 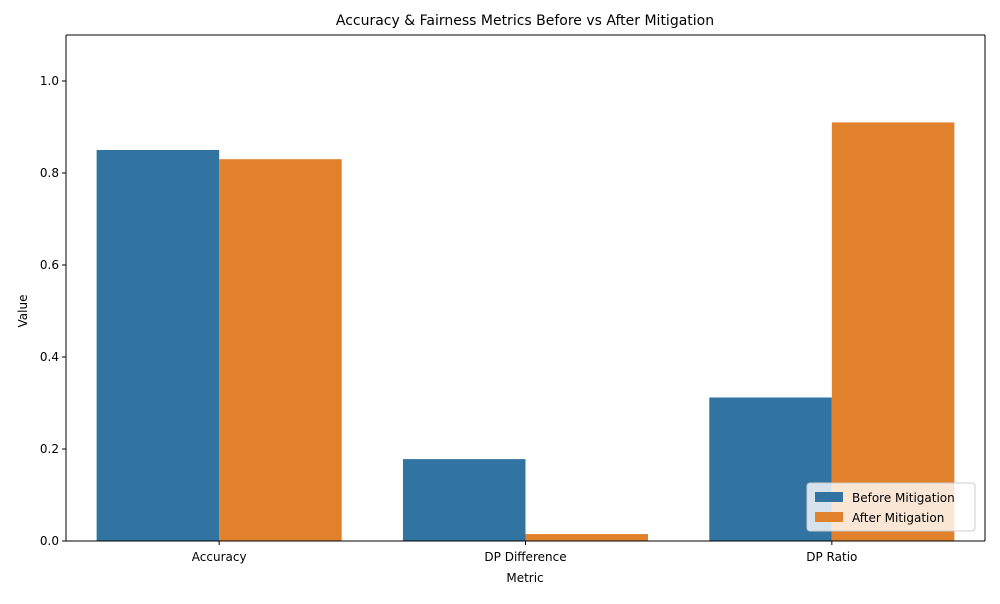 What do you see at coordinates (219, 557) in the screenshot?
I see `x-tick-label: Accuracy` at bounding box center [219, 557].